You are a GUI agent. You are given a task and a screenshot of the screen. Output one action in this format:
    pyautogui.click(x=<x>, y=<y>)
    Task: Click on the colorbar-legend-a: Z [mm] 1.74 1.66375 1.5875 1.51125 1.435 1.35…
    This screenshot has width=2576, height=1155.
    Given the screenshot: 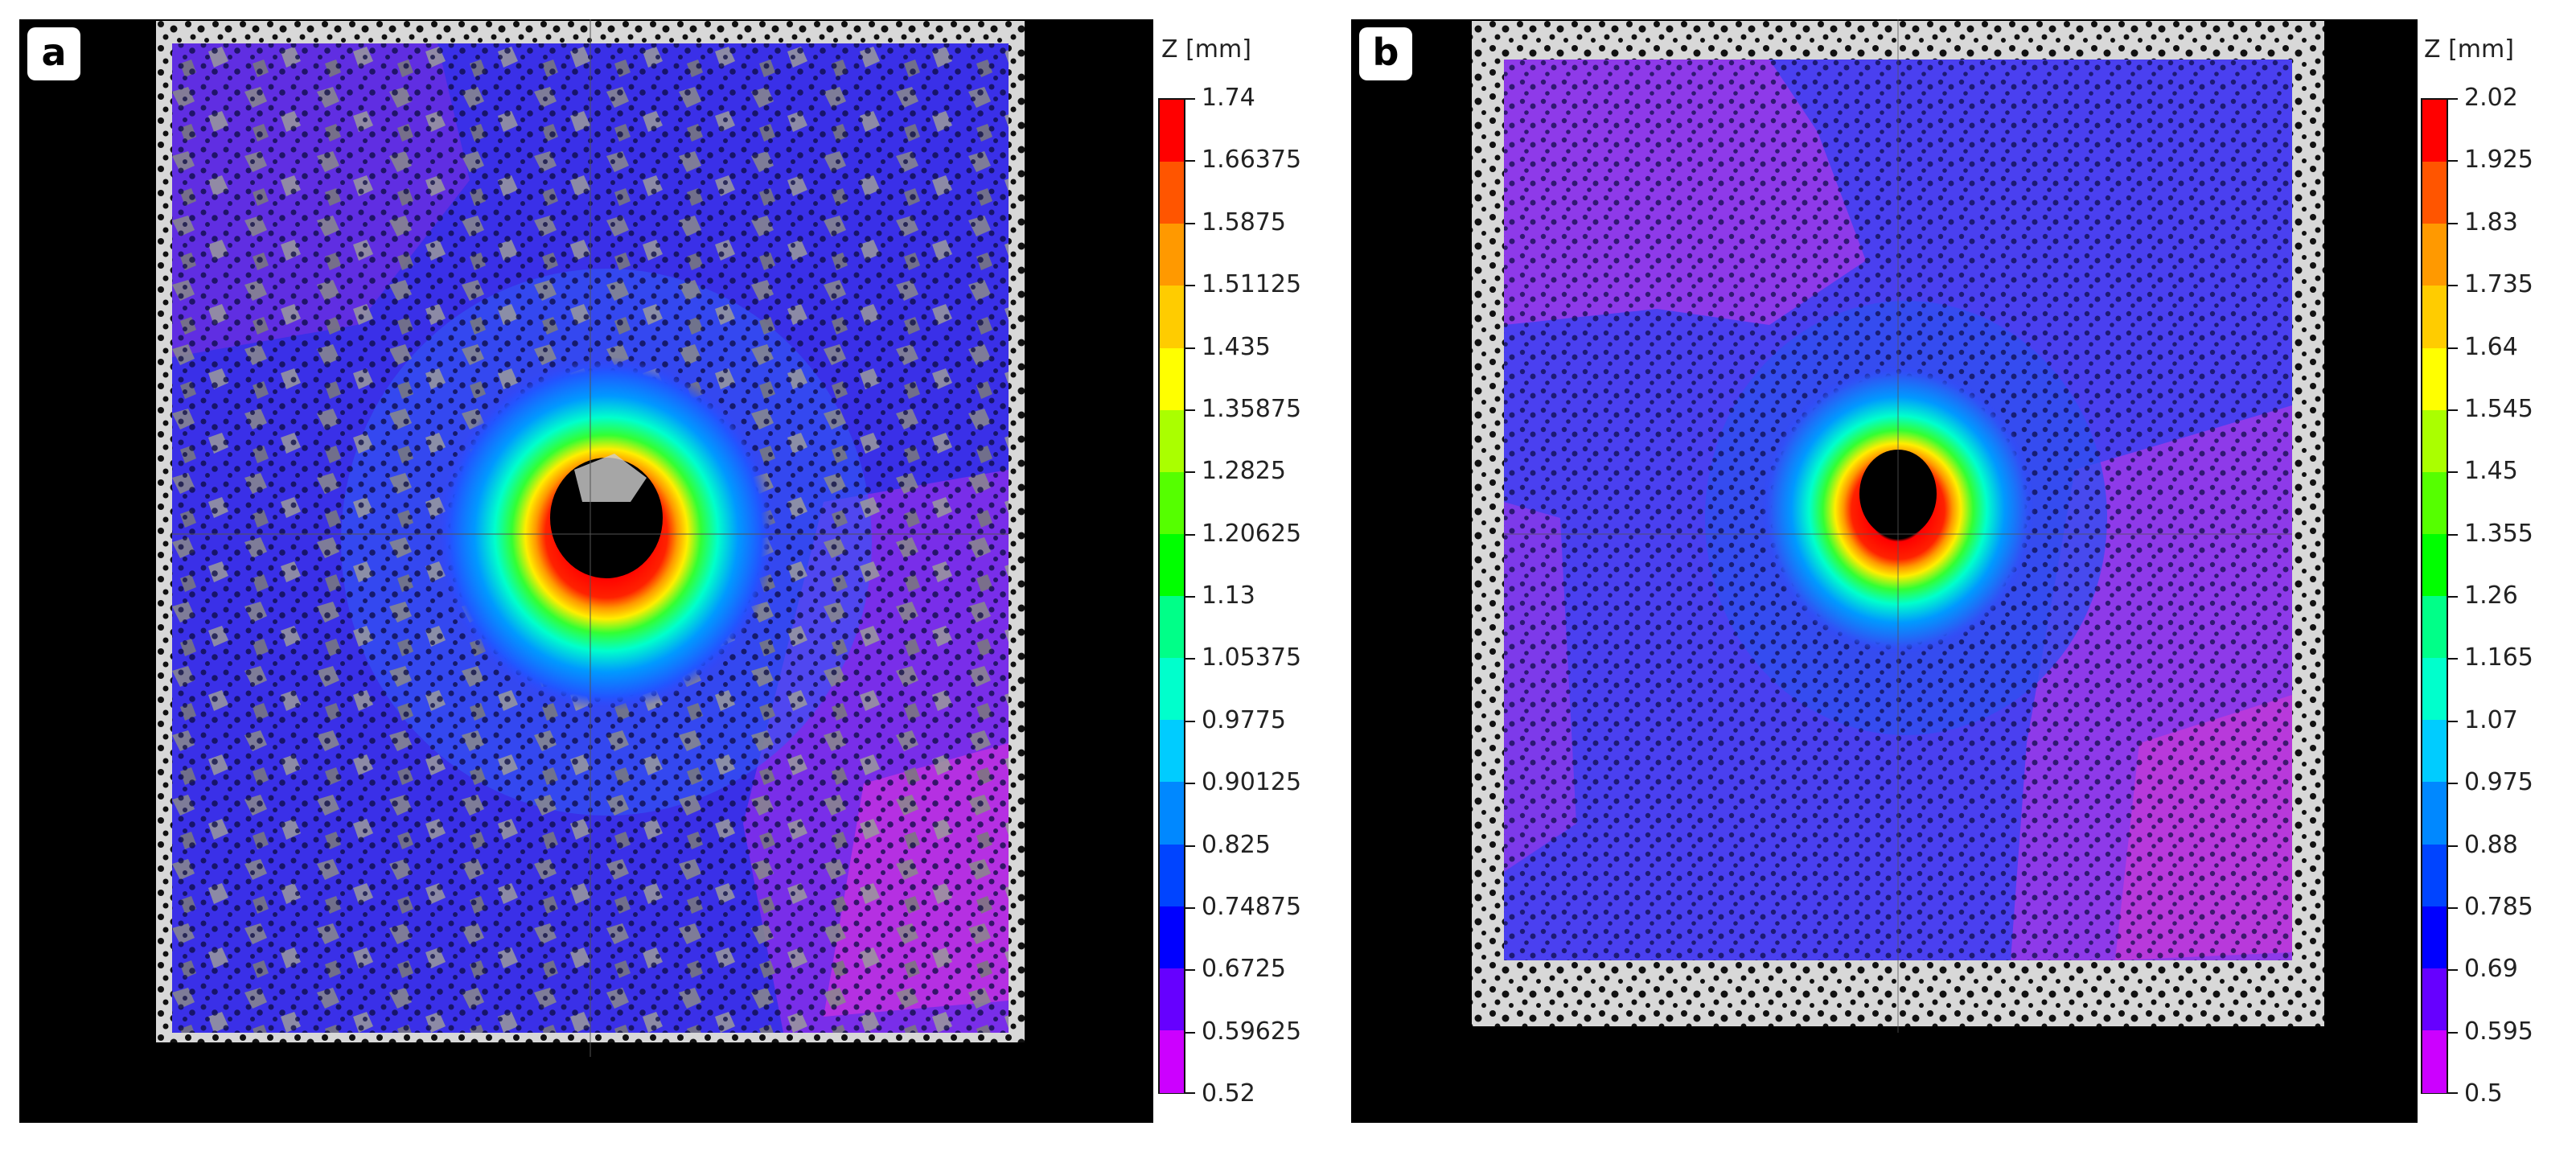 What is the action you would take?
    pyautogui.click(x=1242, y=582)
    